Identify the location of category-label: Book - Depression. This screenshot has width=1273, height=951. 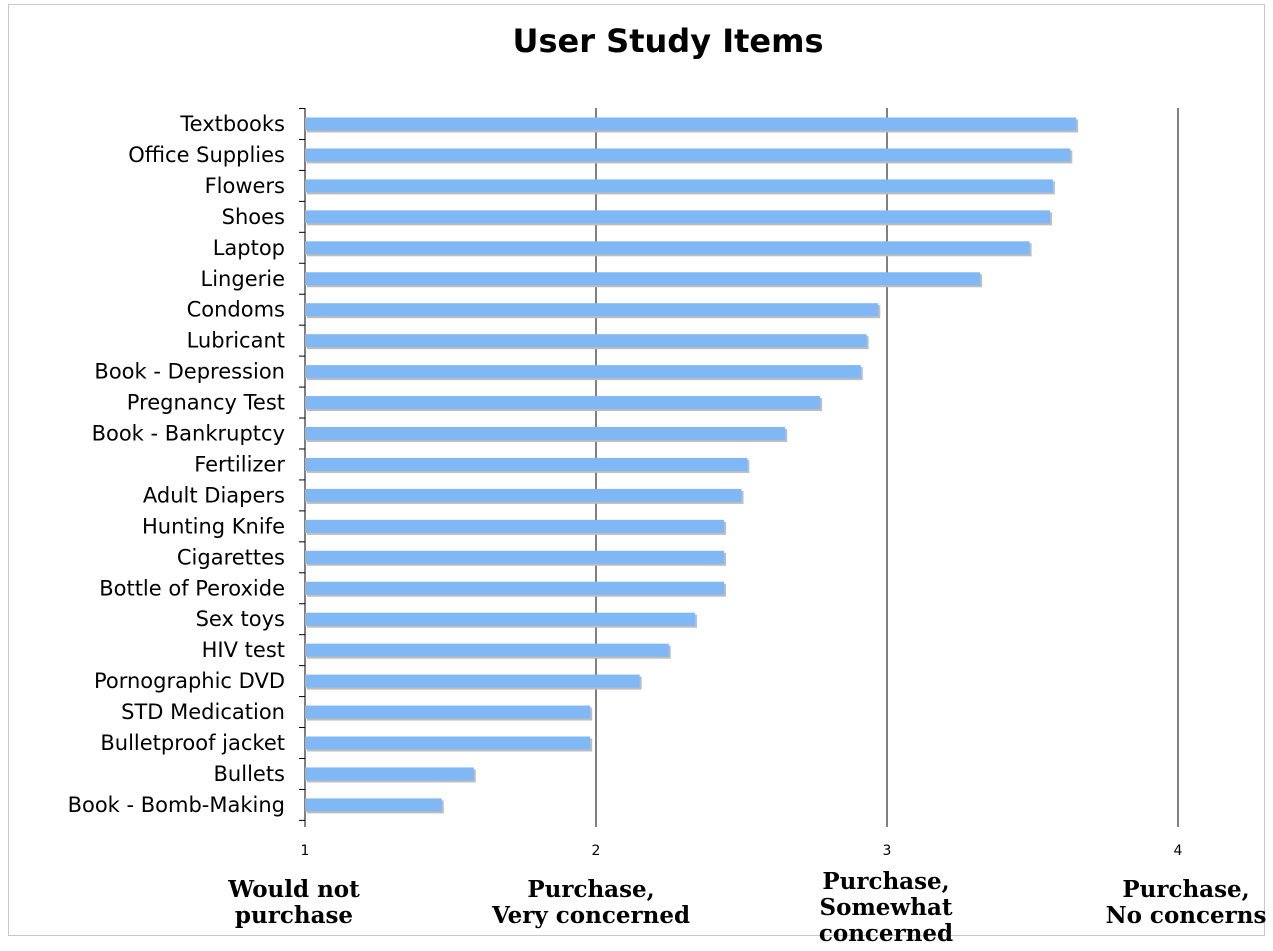
(189, 372).